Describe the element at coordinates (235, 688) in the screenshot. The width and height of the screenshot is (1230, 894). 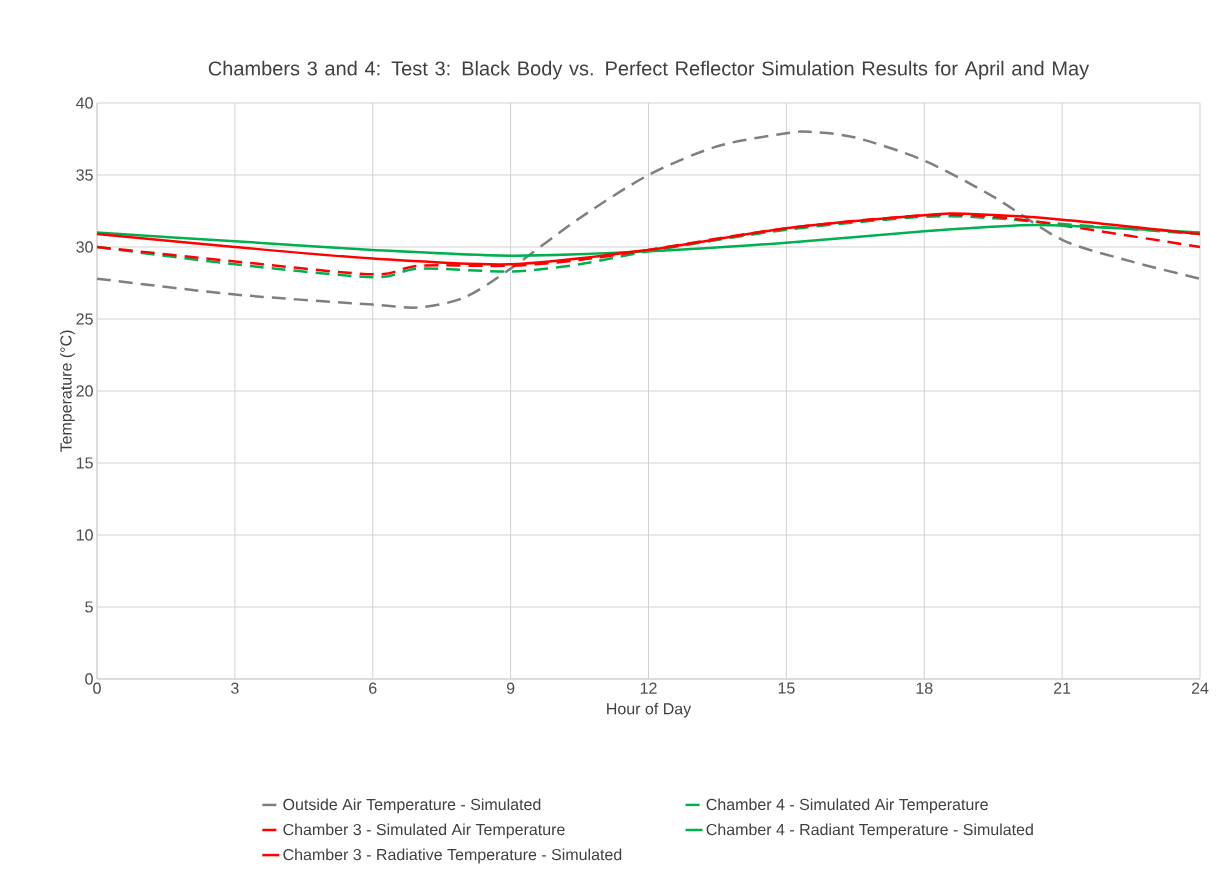
I see `x-tick-label: 3` at that location.